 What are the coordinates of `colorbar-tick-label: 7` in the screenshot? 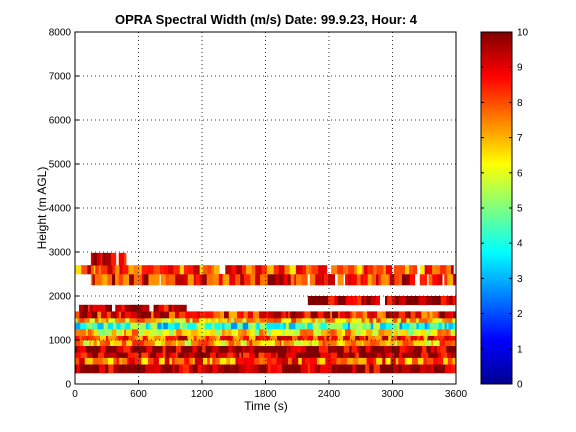 It's located at (520, 138).